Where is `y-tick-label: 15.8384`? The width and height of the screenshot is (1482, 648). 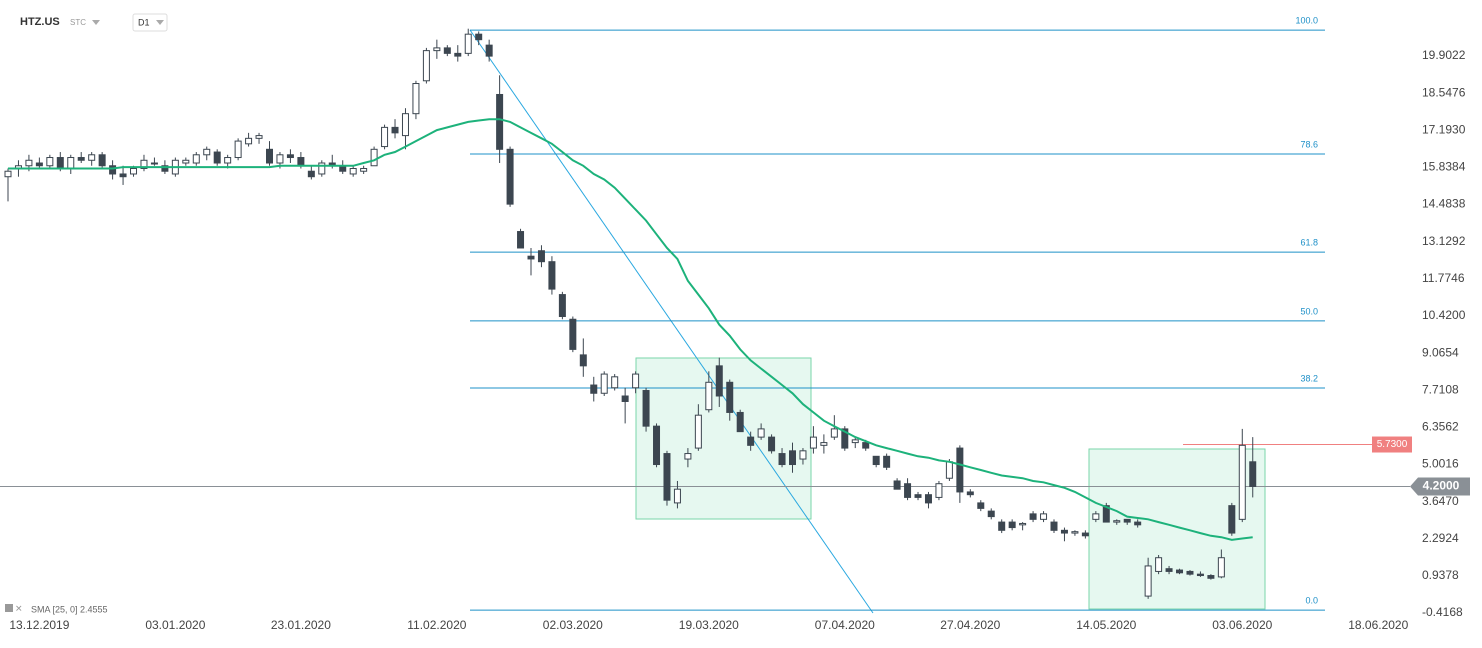 y-tick-label: 15.8384 is located at coordinates (1444, 167).